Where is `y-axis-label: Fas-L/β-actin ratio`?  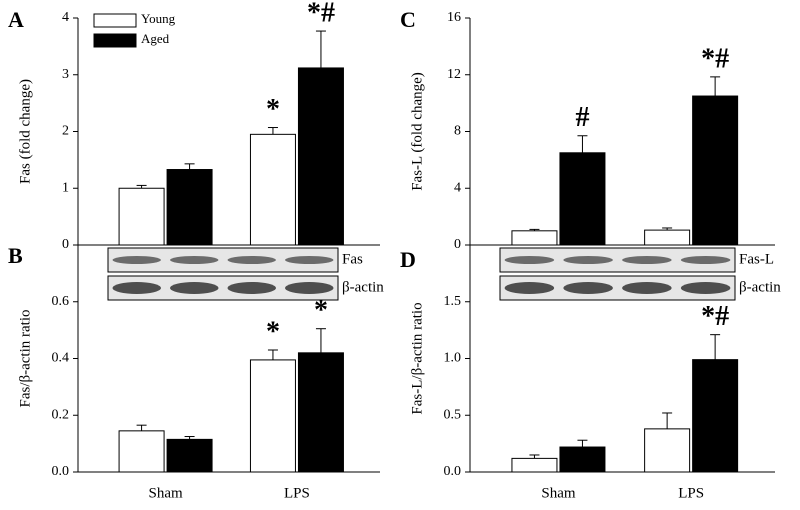 y-axis-label: Fas-L/β-actin ratio is located at coordinates (417, 358).